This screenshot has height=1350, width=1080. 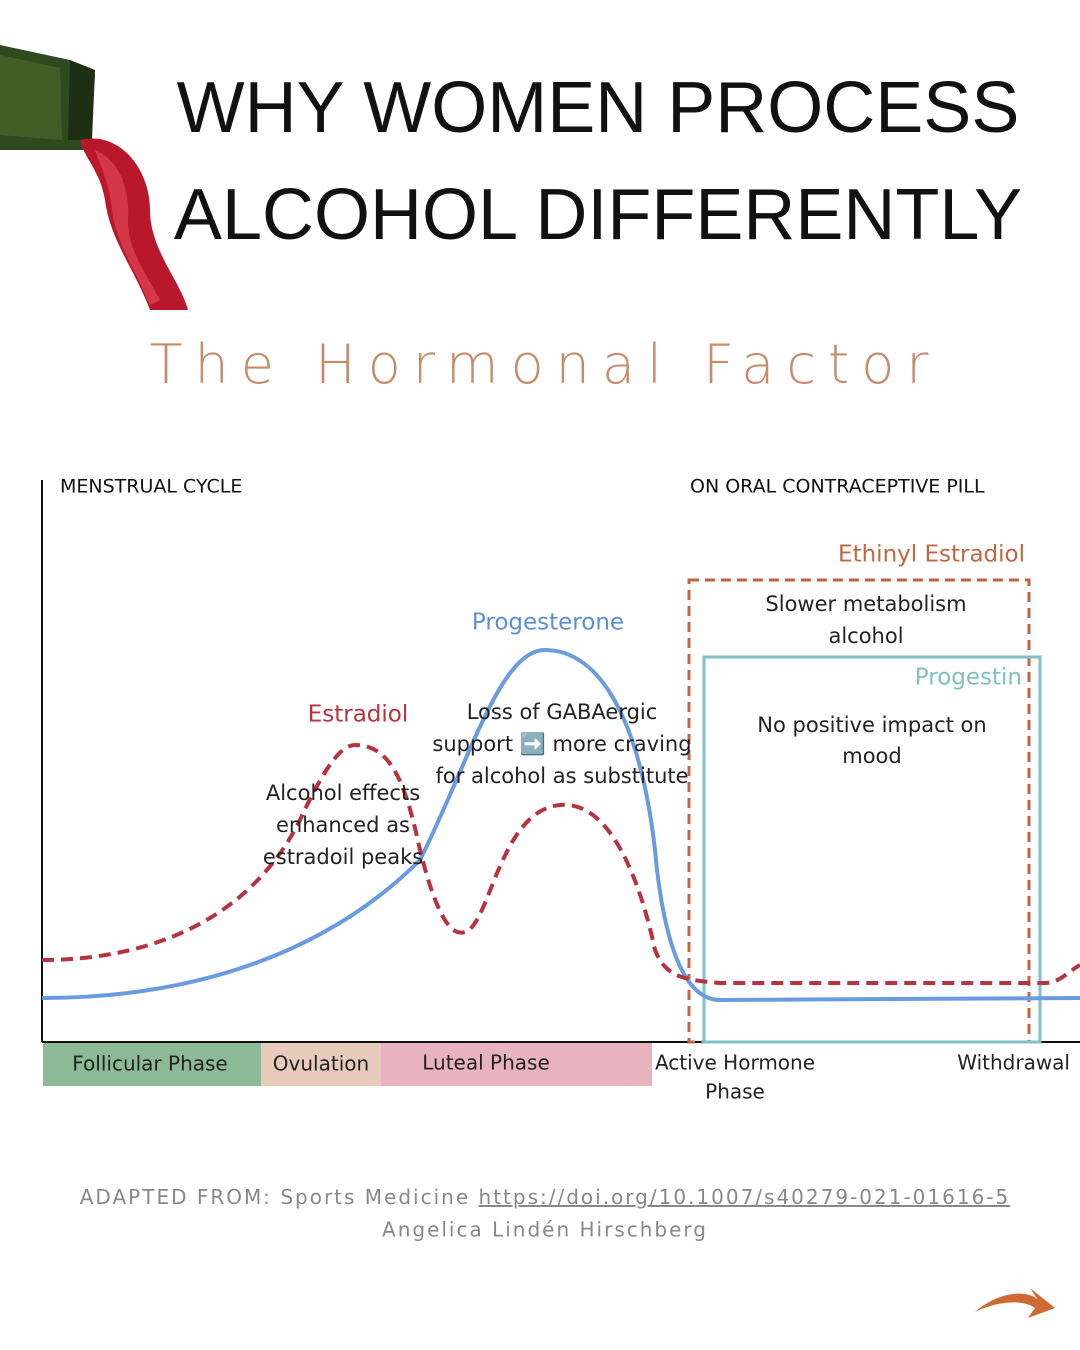 I want to click on ethinyl-estradiol-box, so click(x=859, y=811).